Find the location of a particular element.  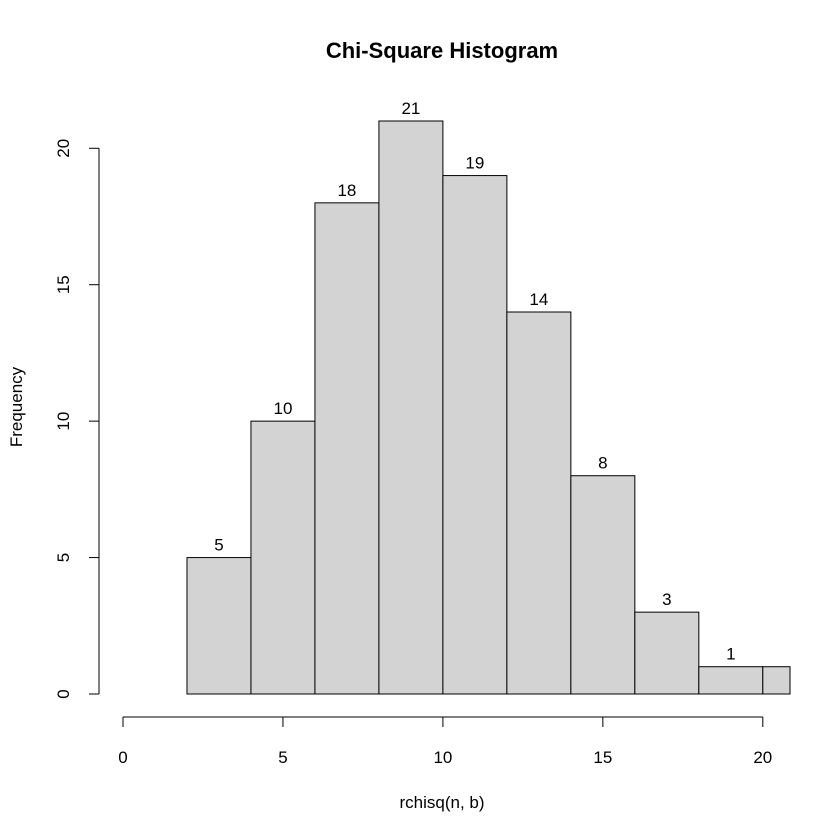

x-tick-label: 0 is located at coordinates (122, 757).